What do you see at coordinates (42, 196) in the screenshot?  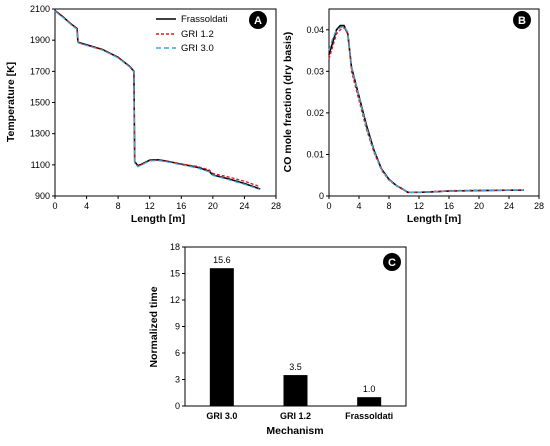 I see `panel-a-y-tick-label: 900` at bounding box center [42, 196].